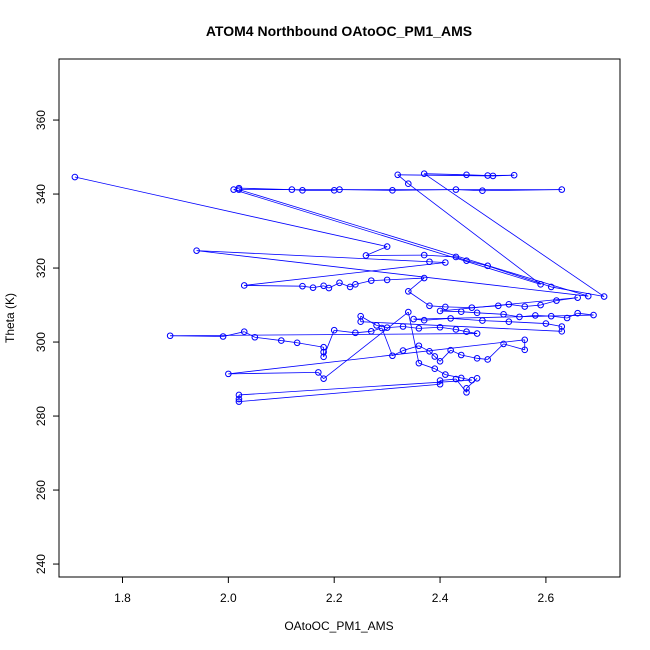 The image size is (650, 650). What do you see at coordinates (334, 598) in the screenshot?
I see `x-tick-label: 2.2` at bounding box center [334, 598].